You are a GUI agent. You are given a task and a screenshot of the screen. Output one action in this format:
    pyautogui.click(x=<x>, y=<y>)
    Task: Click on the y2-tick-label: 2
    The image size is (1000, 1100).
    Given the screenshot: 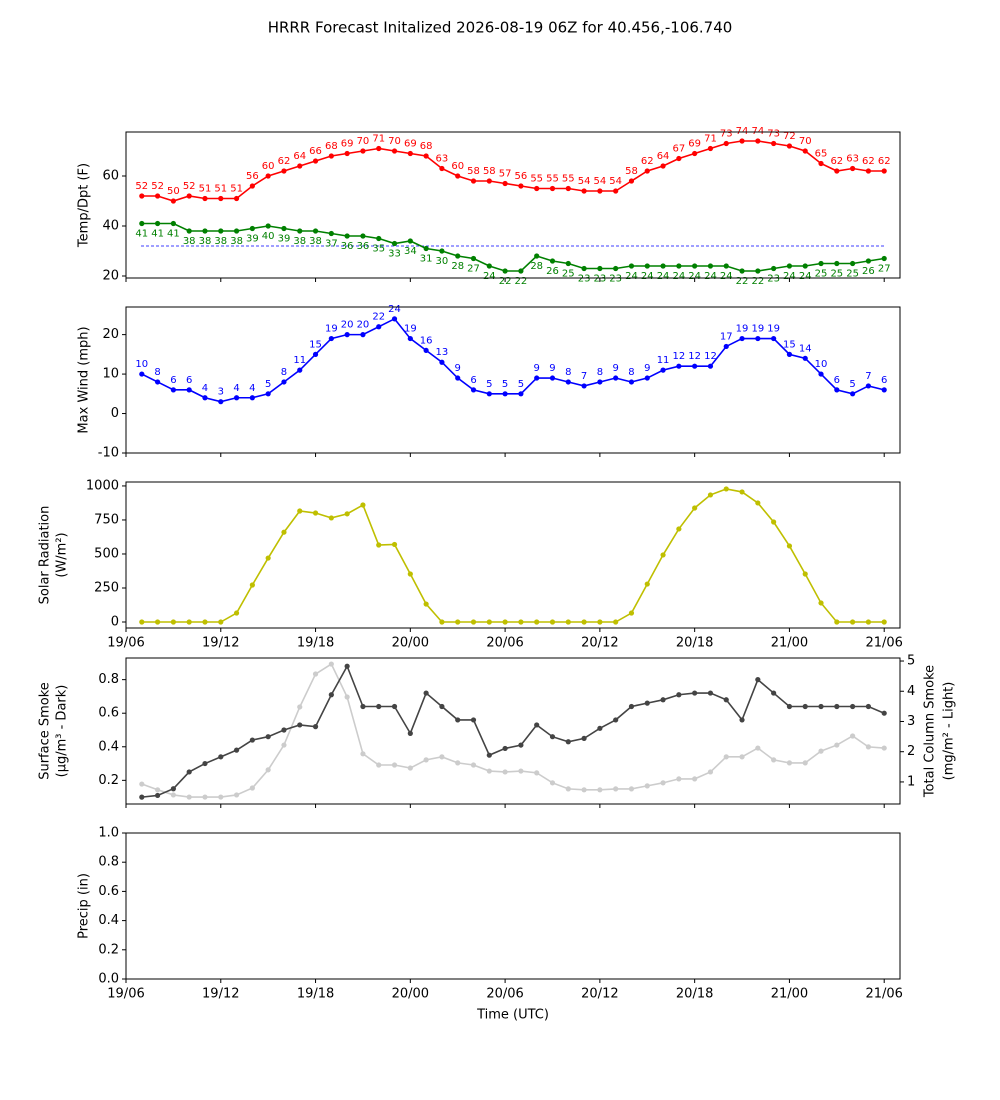 What is the action you would take?
    pyautogui.click(x=911, y=751)
    